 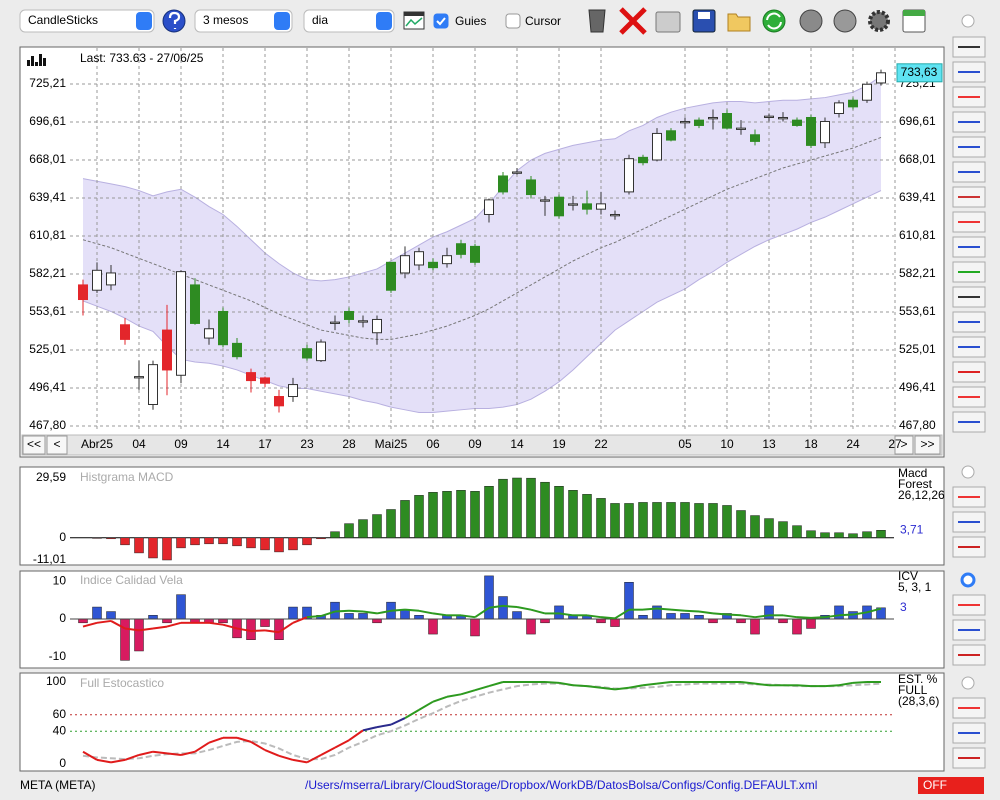 I want to click on y-tick-label: 496,41, so click(x=917, y=387).